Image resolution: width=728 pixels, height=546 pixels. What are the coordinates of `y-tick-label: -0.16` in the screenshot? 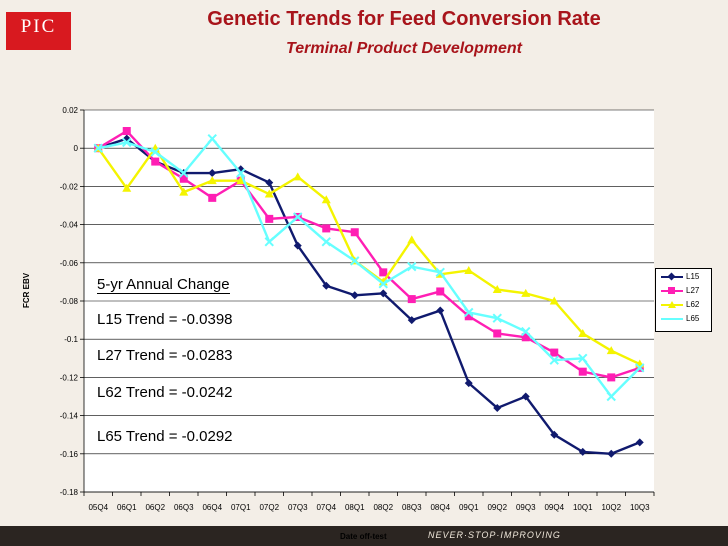 It's located at (69, 454).